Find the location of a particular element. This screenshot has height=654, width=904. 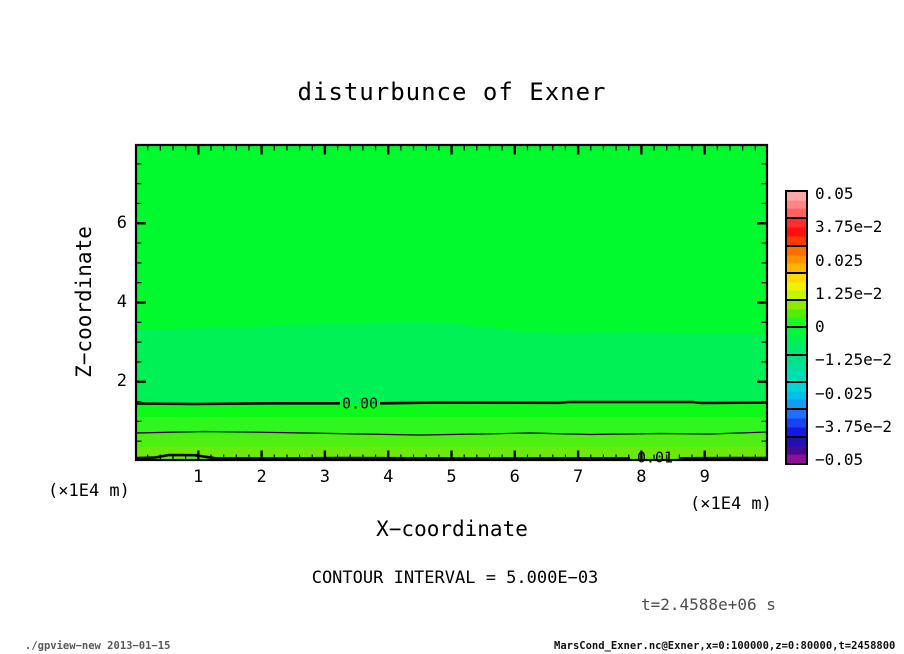

y-axis-unit-label: (×1E4 m) is located at coordinates (89, 491).